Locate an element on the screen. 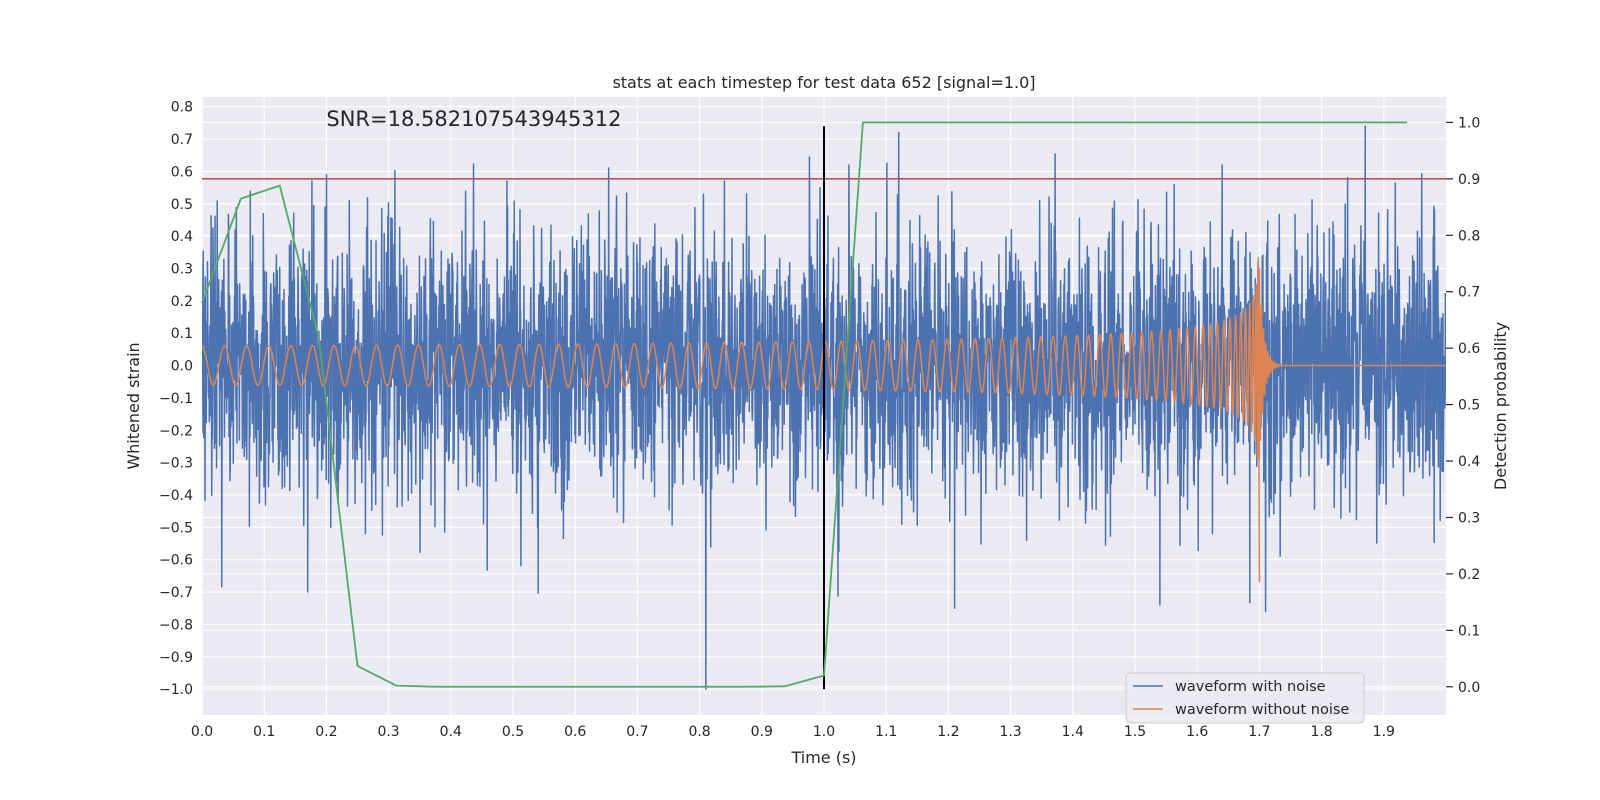  x-tick-label: 1.4 is located at coordinates (1073, 732).